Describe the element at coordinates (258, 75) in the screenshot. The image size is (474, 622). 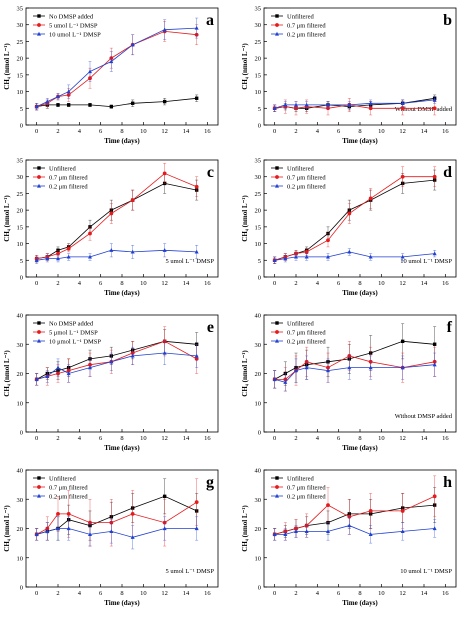
I see `y-tick-label: 15` at that location.